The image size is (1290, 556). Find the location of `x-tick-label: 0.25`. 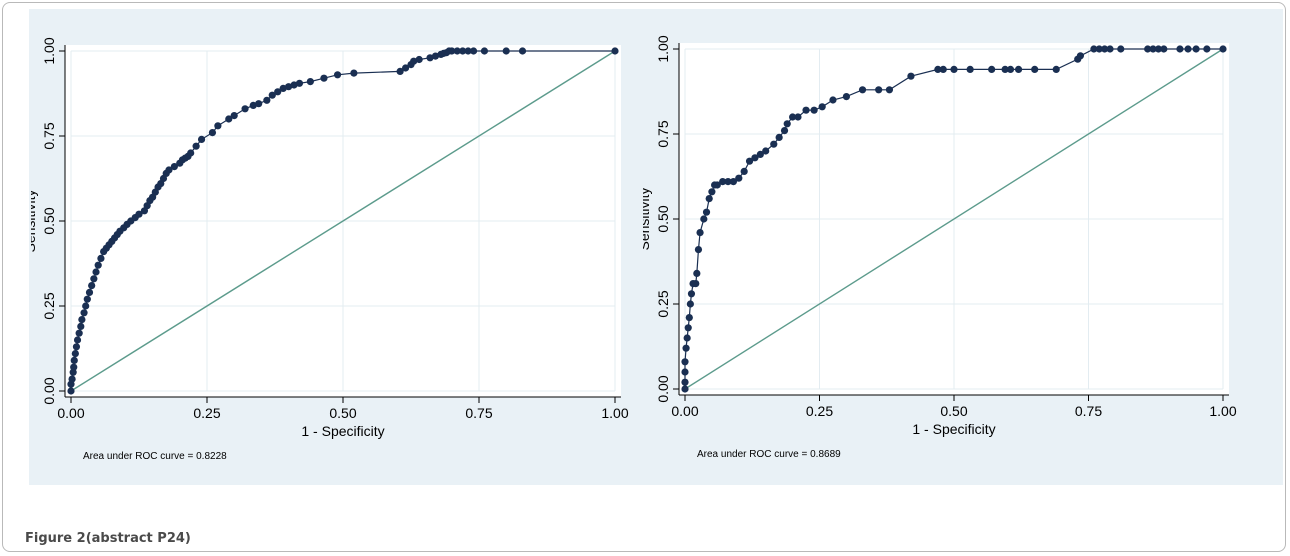

x-tick-label: 0.25 is located at coordinates (819, 411).